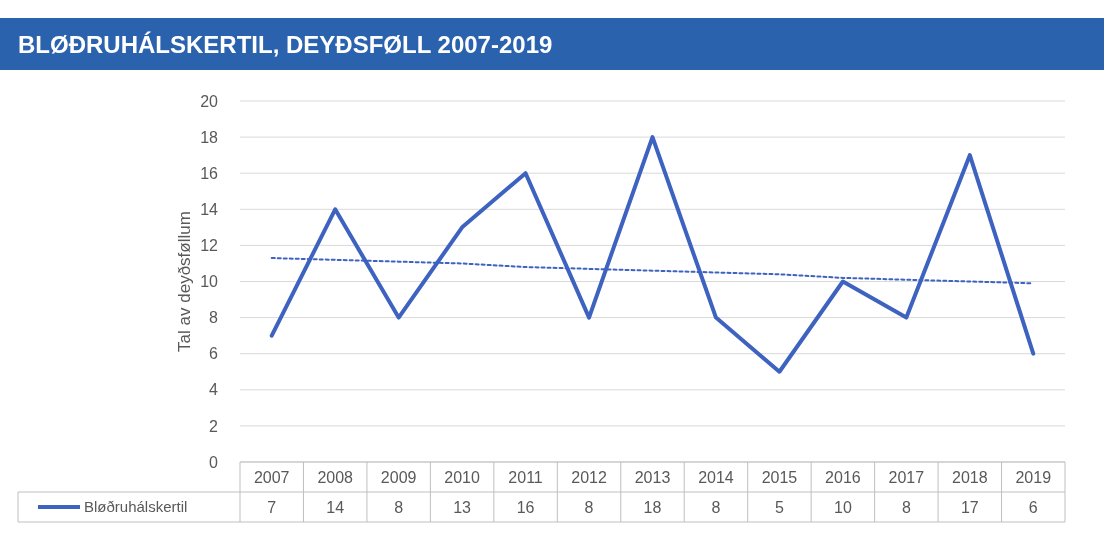 This screenshot has width=1104, height=548. Describe the element at coordinates (525, 477) in the screenshot. I see `x-tick-label: 2011` at that location.